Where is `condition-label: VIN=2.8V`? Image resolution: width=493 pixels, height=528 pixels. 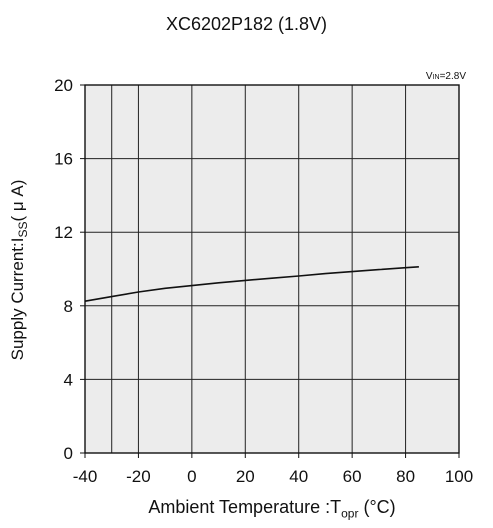
condition-label: VIN=2.8V is located at coordinates (445, 76).